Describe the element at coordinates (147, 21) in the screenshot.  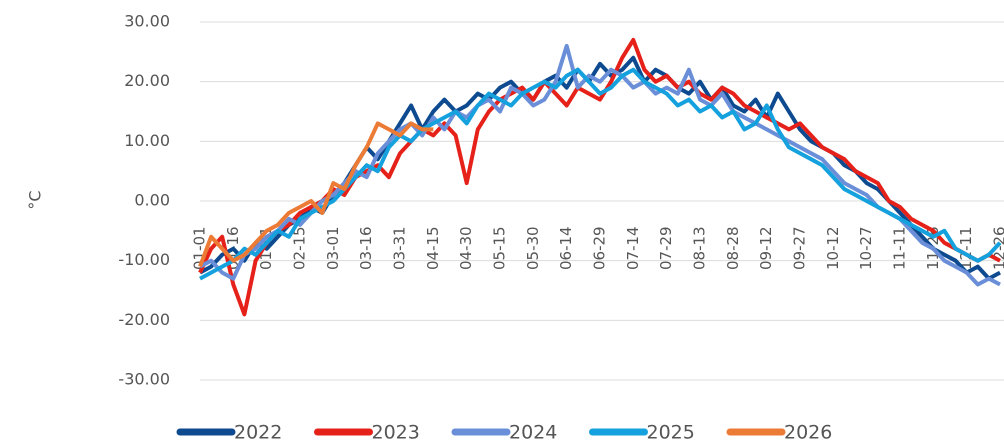
I see `y-tick-label: 30.00` at that location.